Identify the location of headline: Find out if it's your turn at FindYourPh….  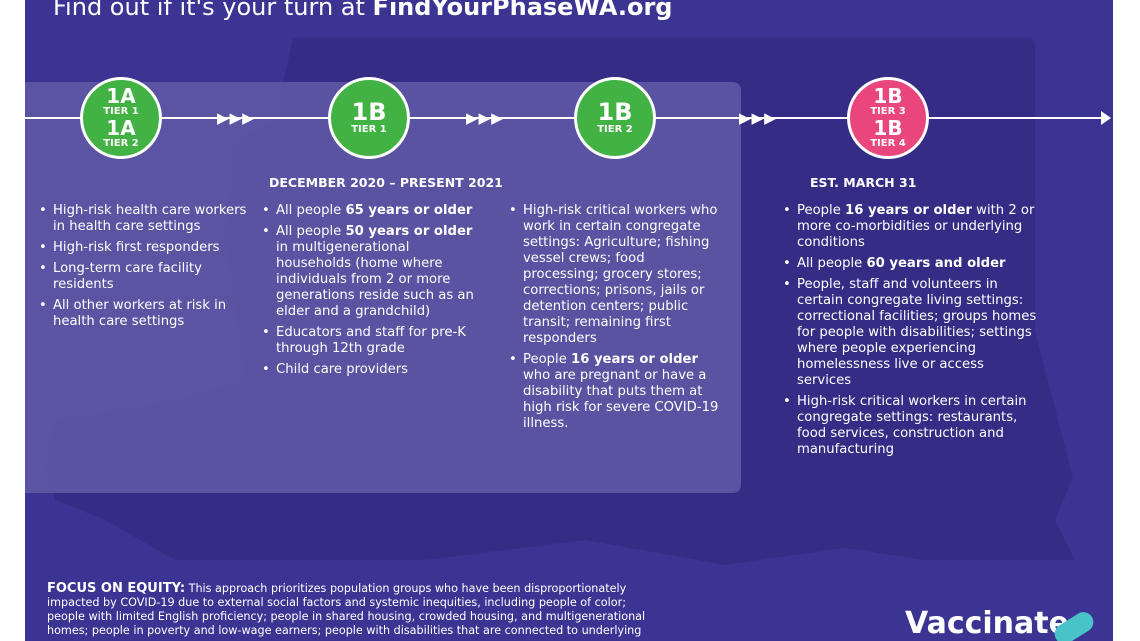
(363, 11).